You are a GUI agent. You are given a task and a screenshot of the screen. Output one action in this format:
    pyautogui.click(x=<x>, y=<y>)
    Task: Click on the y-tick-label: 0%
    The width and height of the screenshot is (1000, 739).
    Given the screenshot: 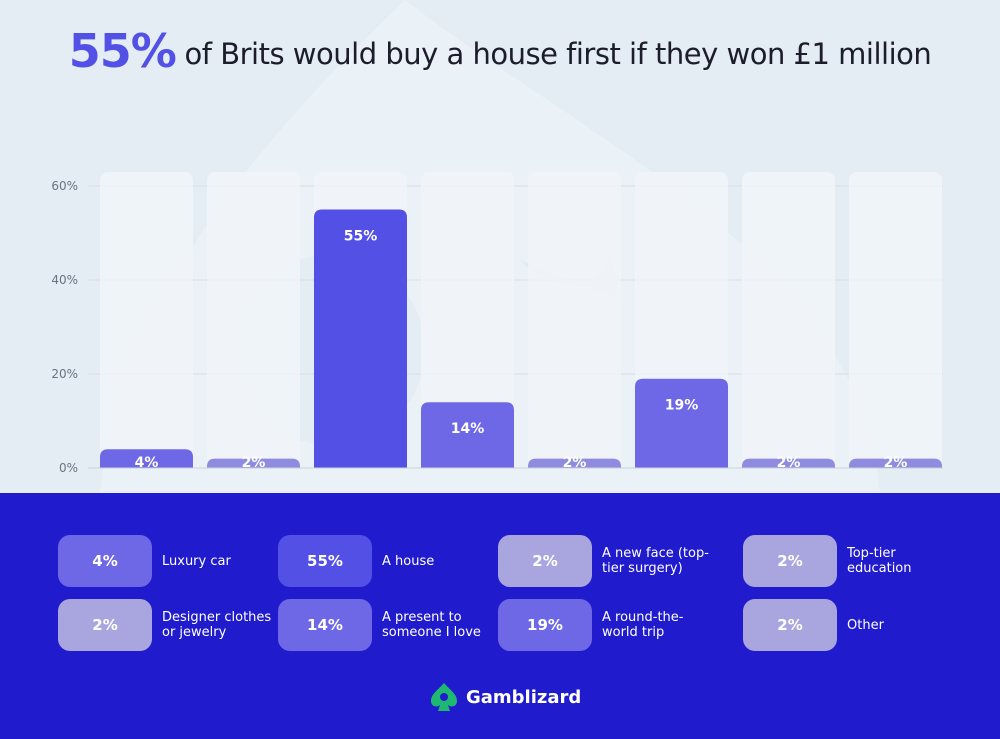 What is the action you would take?
    pyautogui.click(x=68, y=468)
    